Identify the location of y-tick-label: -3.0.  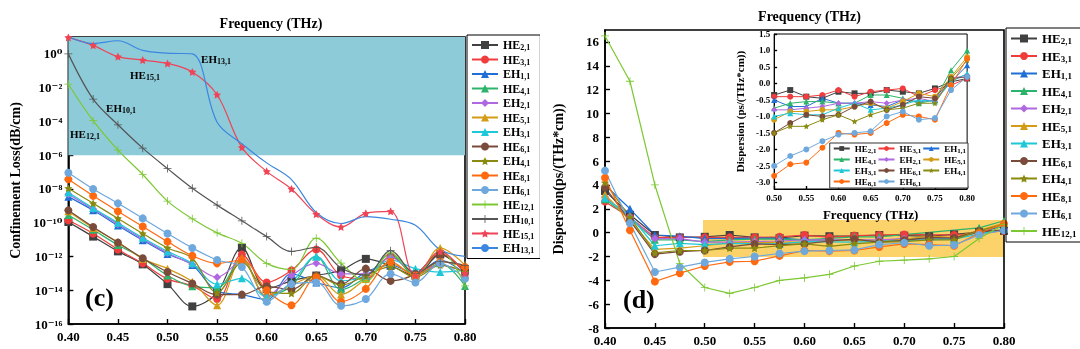
(763, 182).